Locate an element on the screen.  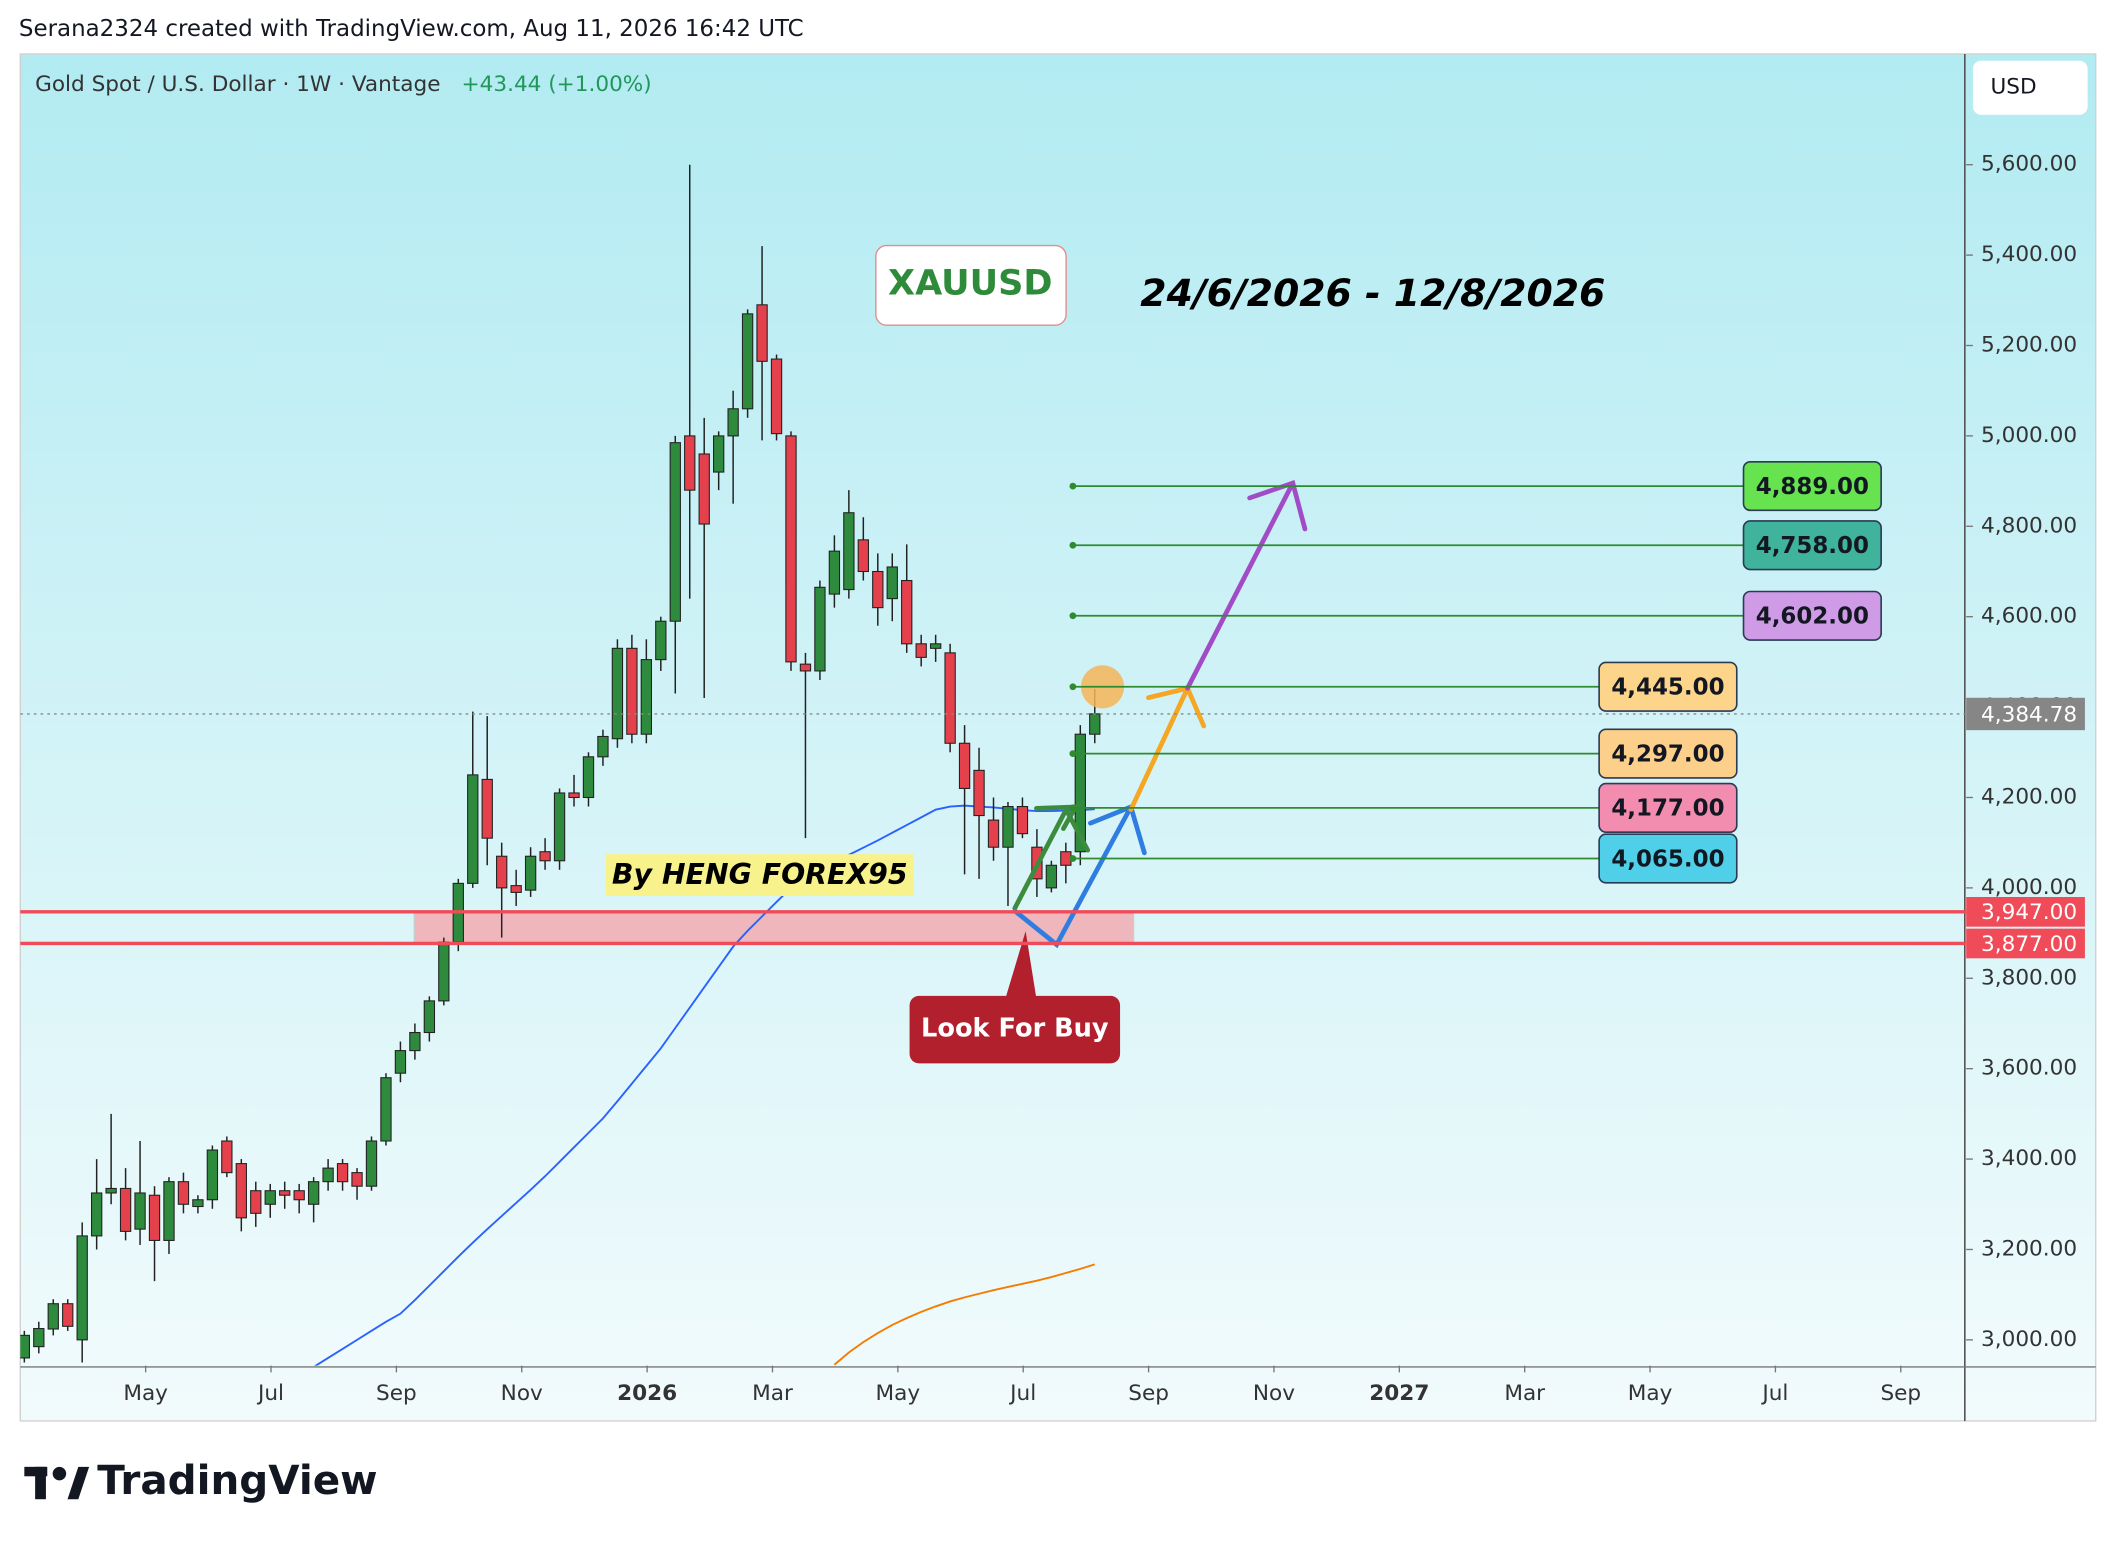
change: +43.44 (+1.00%) is located at coordinates (557, 84).